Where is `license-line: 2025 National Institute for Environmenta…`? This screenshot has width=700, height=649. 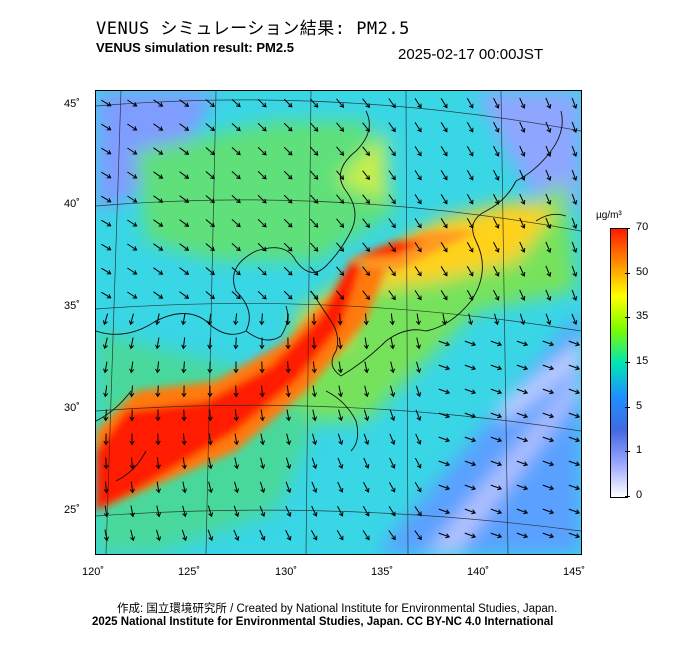
license-line: 2025 National Institute for Environmenta… is located at coordinates (323, 622).